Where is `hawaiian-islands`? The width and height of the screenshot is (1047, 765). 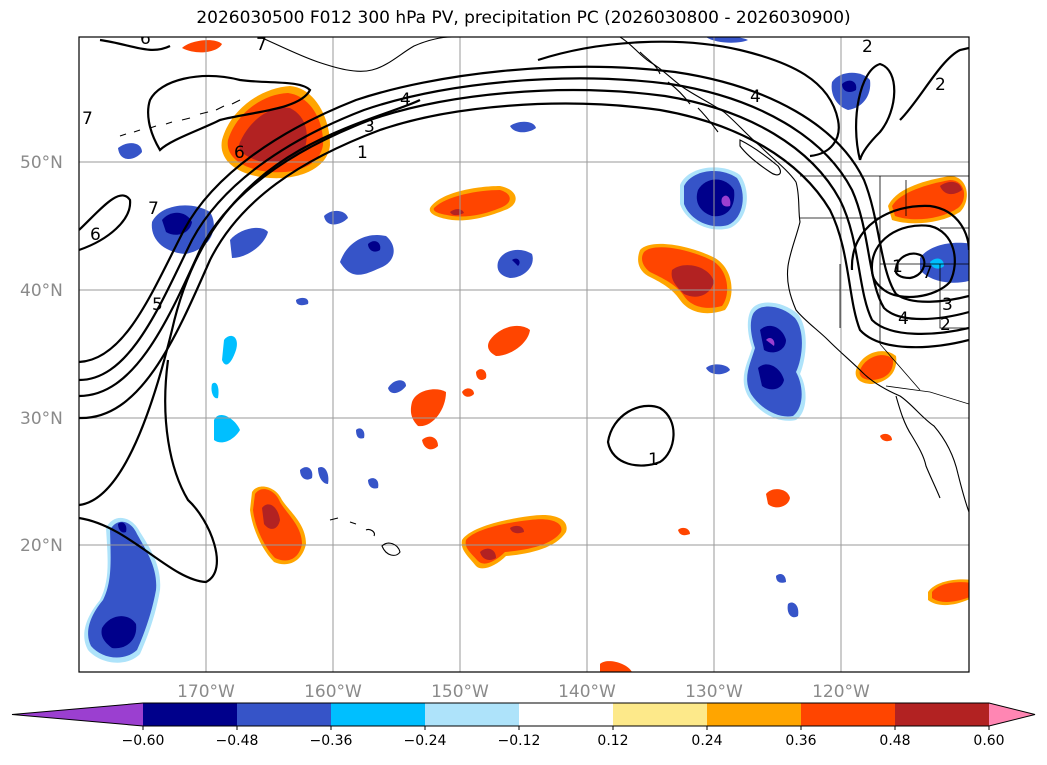
hawaiian-islands is located at coordinates (365, 536).